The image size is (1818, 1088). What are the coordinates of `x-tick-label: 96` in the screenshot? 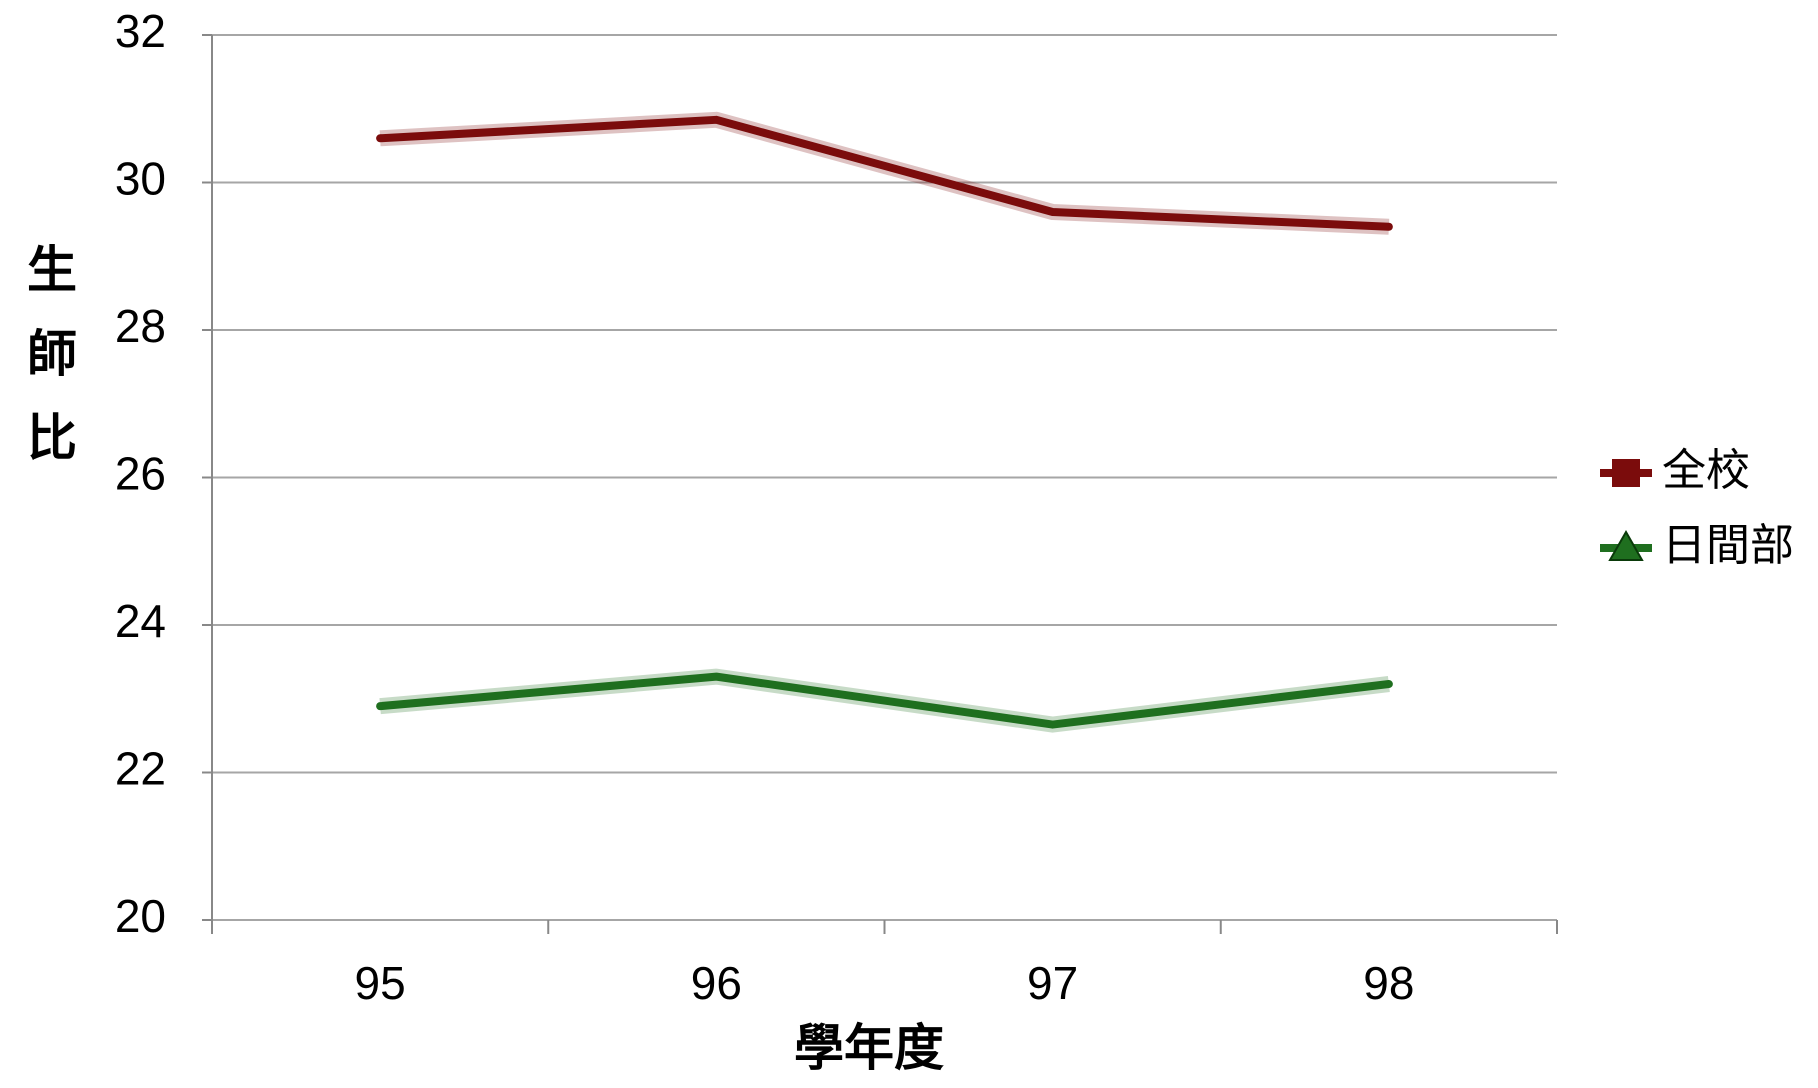 It's located at (716, 983).